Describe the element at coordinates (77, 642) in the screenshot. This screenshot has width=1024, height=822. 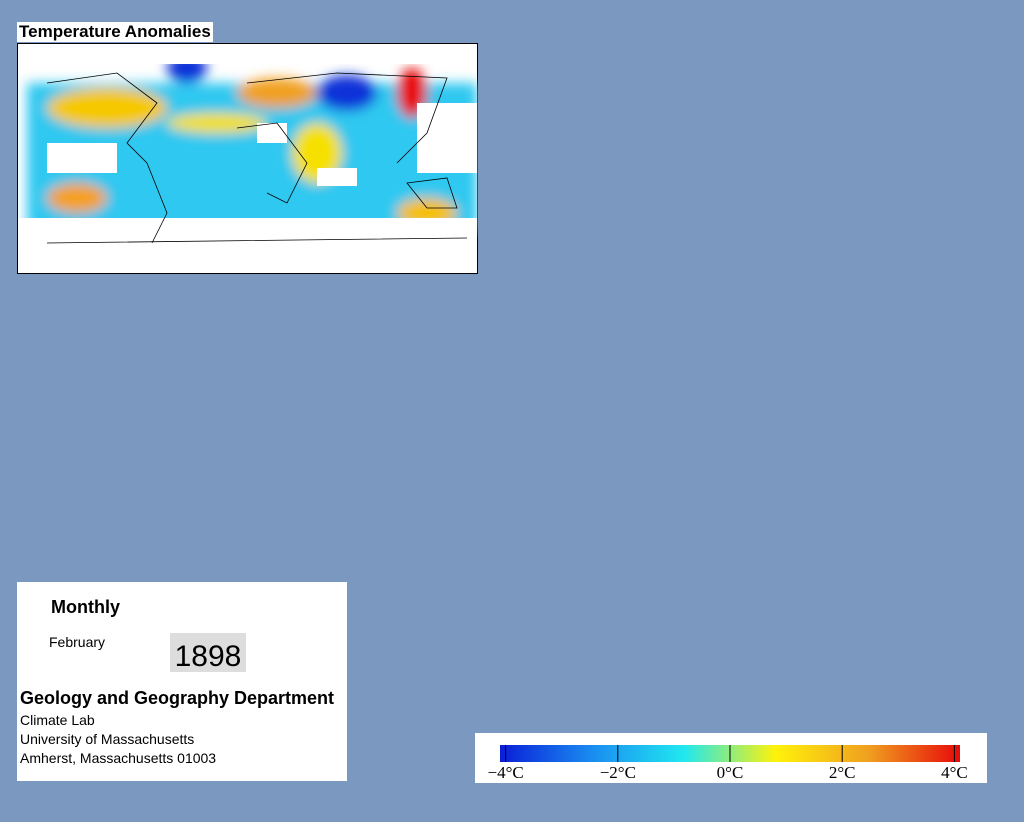
I see `month: February` at that location.